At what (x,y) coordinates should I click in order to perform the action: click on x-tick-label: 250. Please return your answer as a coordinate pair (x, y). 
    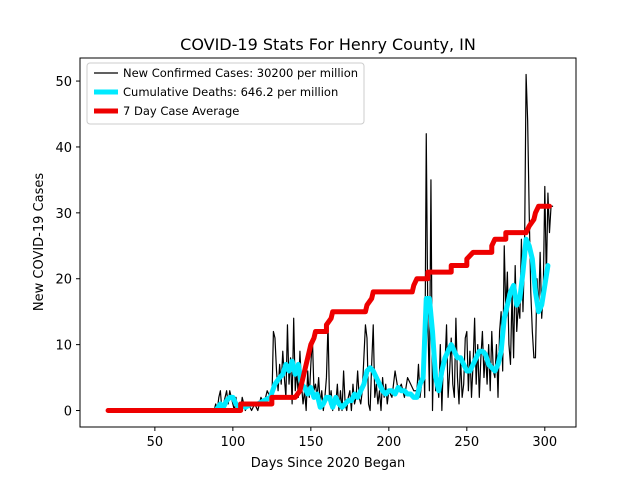
    Looking at the image, I should click on (466, 442).